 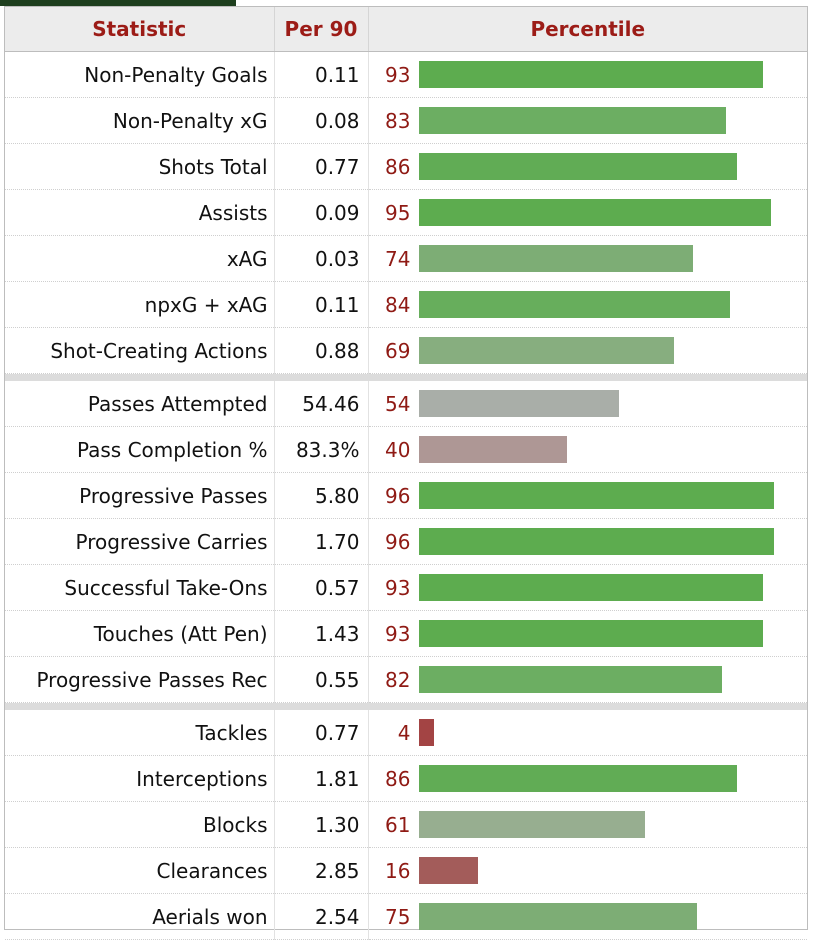 What do you see at coordinates (139, 824) in the screenshot?
I see `stat-name: Blocks` at bounding box center [139, 824].